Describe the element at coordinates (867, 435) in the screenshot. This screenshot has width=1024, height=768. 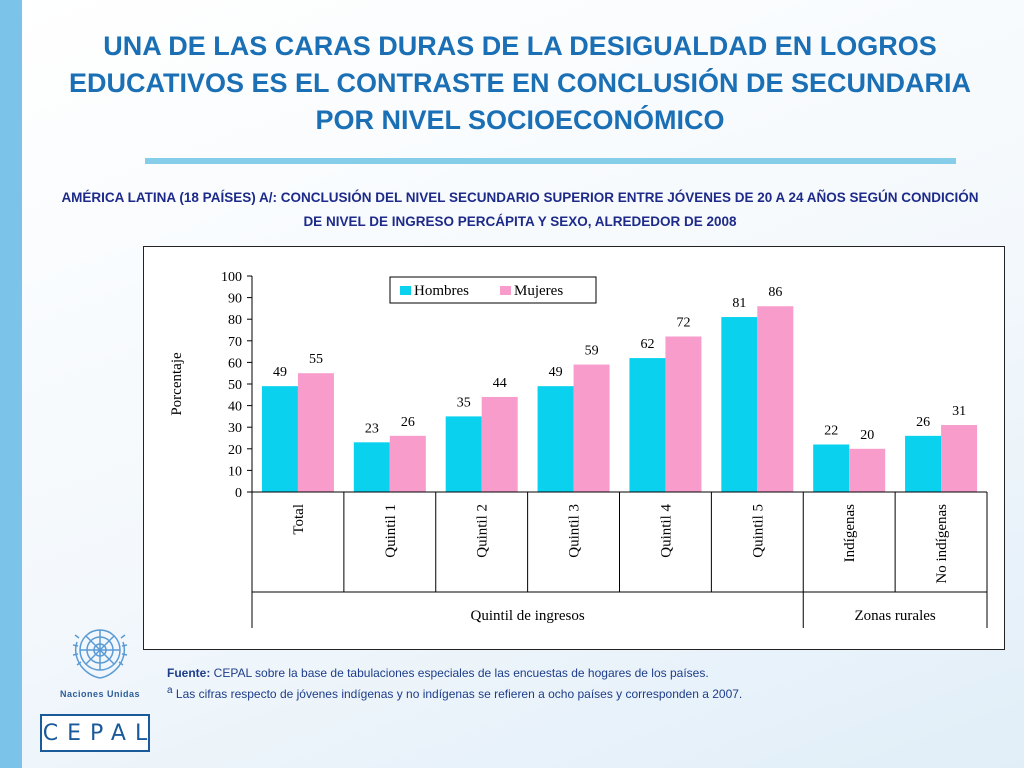
I see `data-label: 20` at that location.